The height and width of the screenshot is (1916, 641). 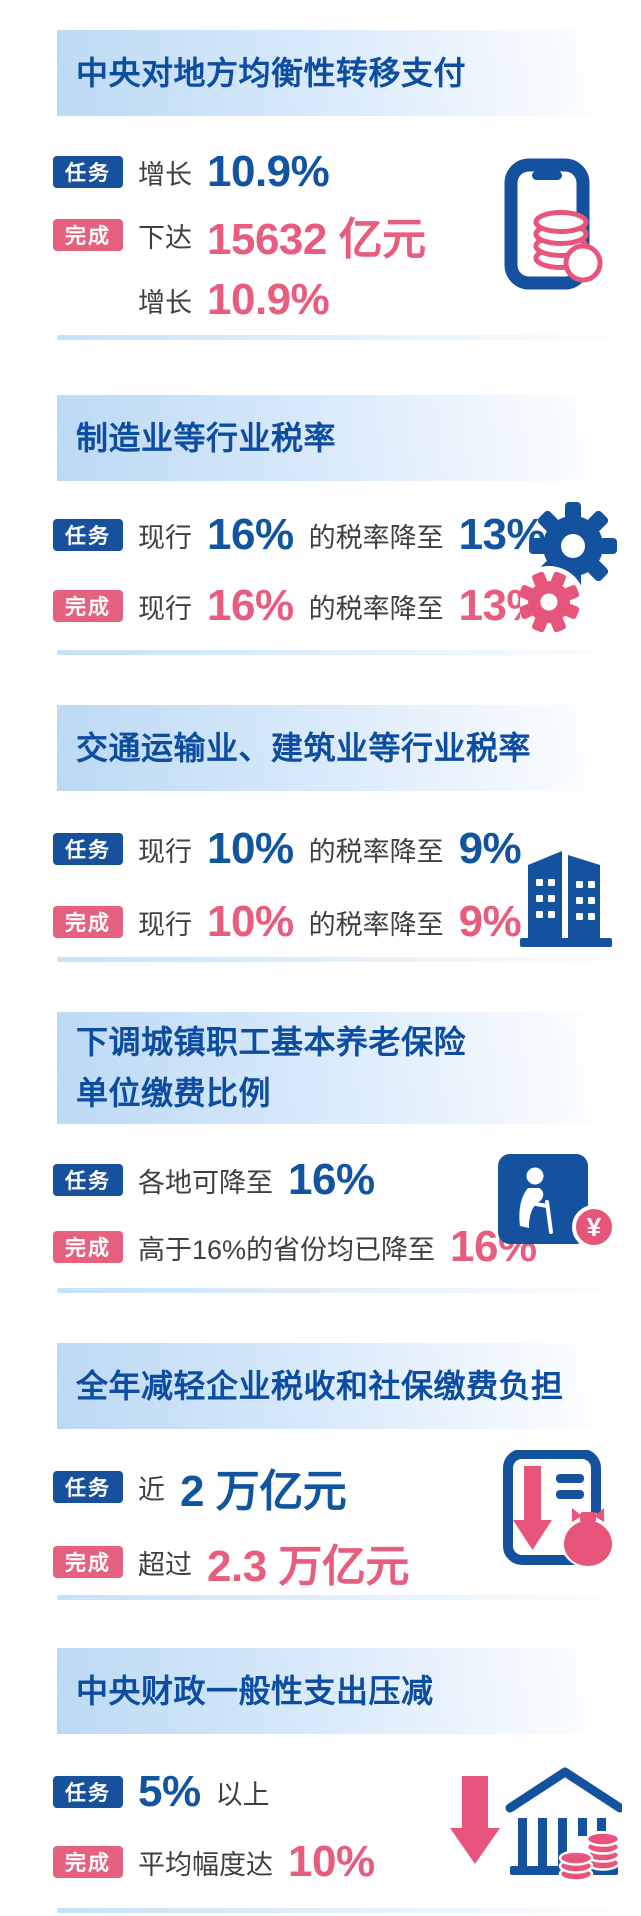 What do you see at coordinates (287, 1249) in the screenshot?
I see `row-label: 高于16%的省份均已降至` at bounding box center [287, 1249].